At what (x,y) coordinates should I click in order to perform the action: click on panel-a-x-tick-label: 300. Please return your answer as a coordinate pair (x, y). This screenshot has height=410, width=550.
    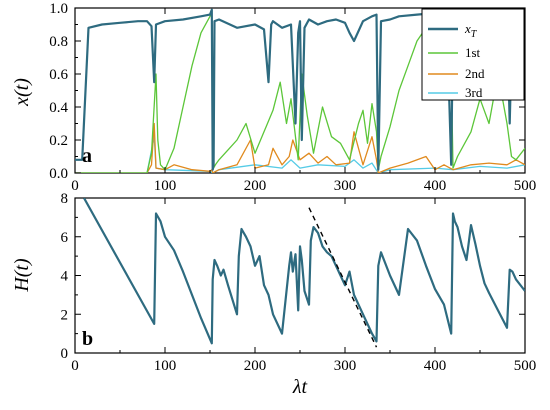
    Looking at the image, I should click on (345, 186).